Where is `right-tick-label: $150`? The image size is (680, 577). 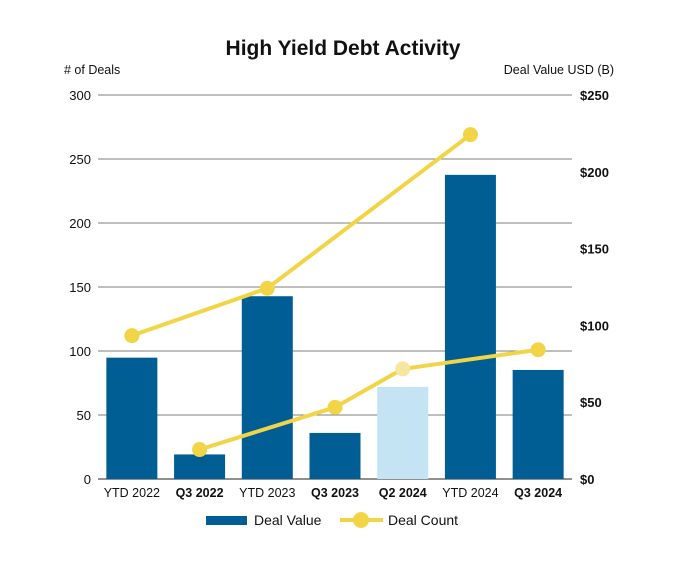
right-tick-label: $150 is located at coordinates (594, 249).